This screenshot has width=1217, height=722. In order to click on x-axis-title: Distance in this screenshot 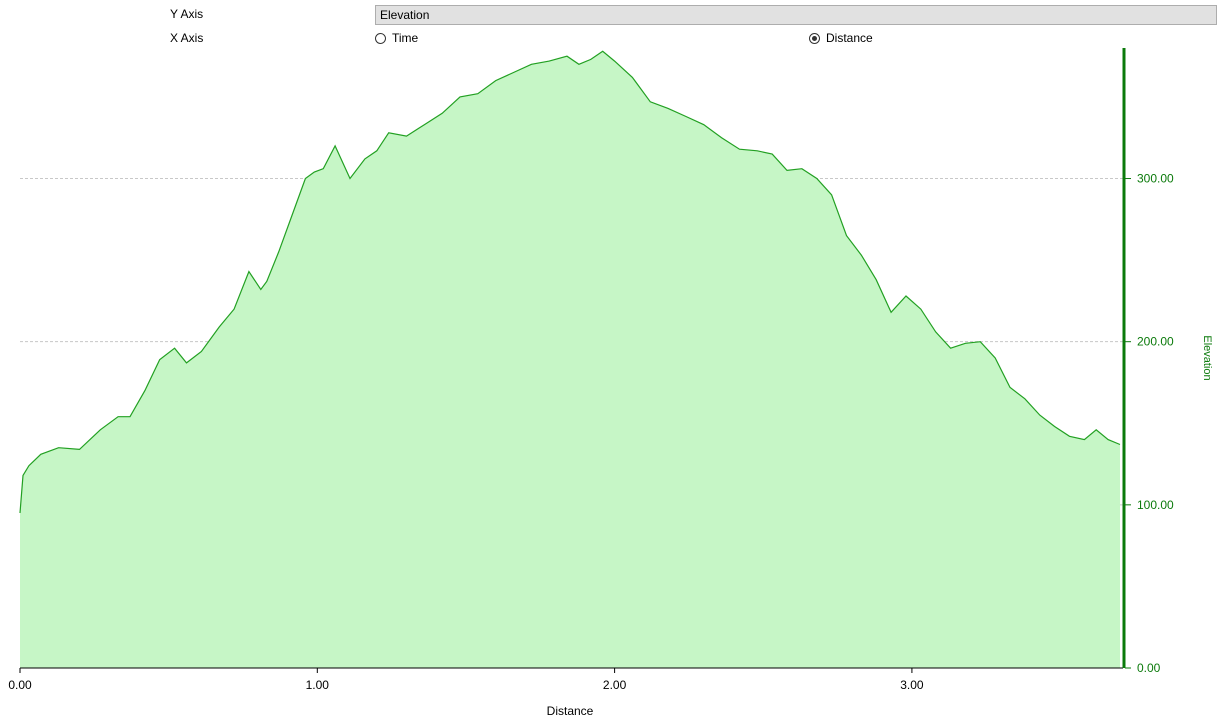, I will do `click(570, 711)`.